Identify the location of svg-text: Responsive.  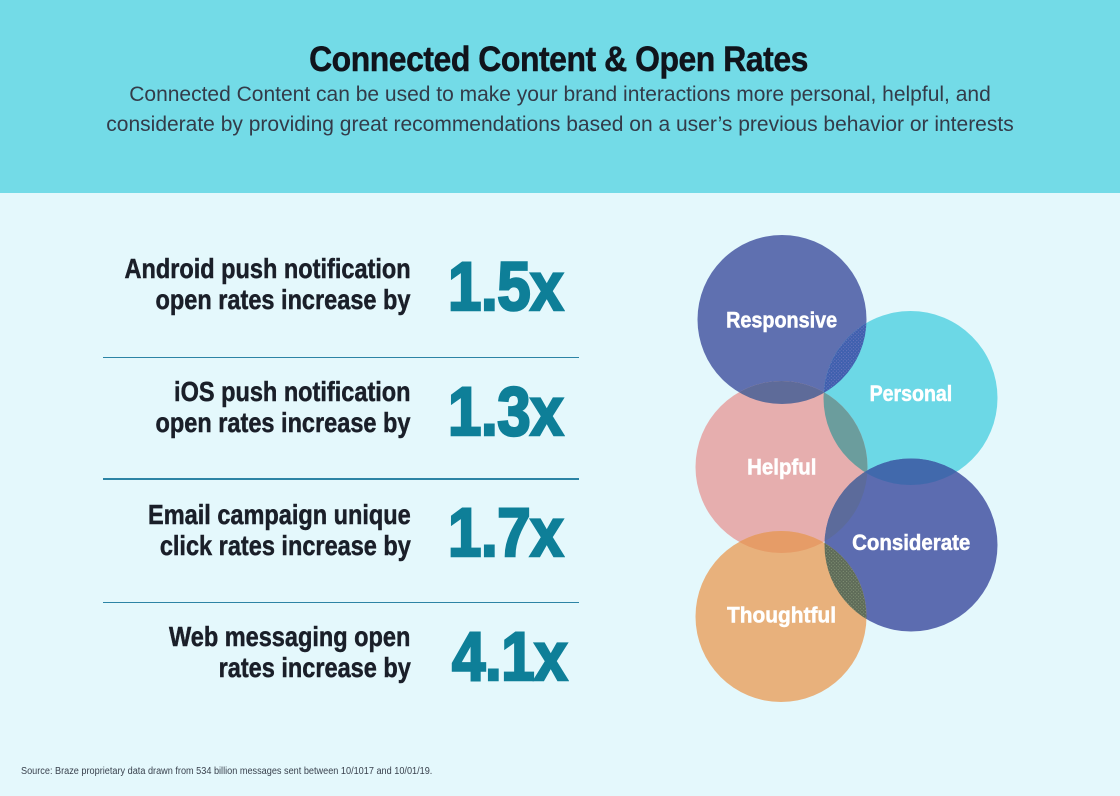
(781, 320).